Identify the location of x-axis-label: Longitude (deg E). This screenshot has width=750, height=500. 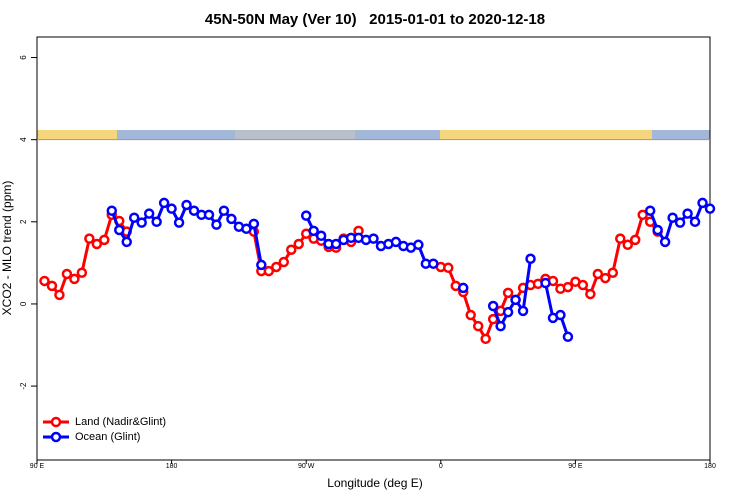
(374, 483).